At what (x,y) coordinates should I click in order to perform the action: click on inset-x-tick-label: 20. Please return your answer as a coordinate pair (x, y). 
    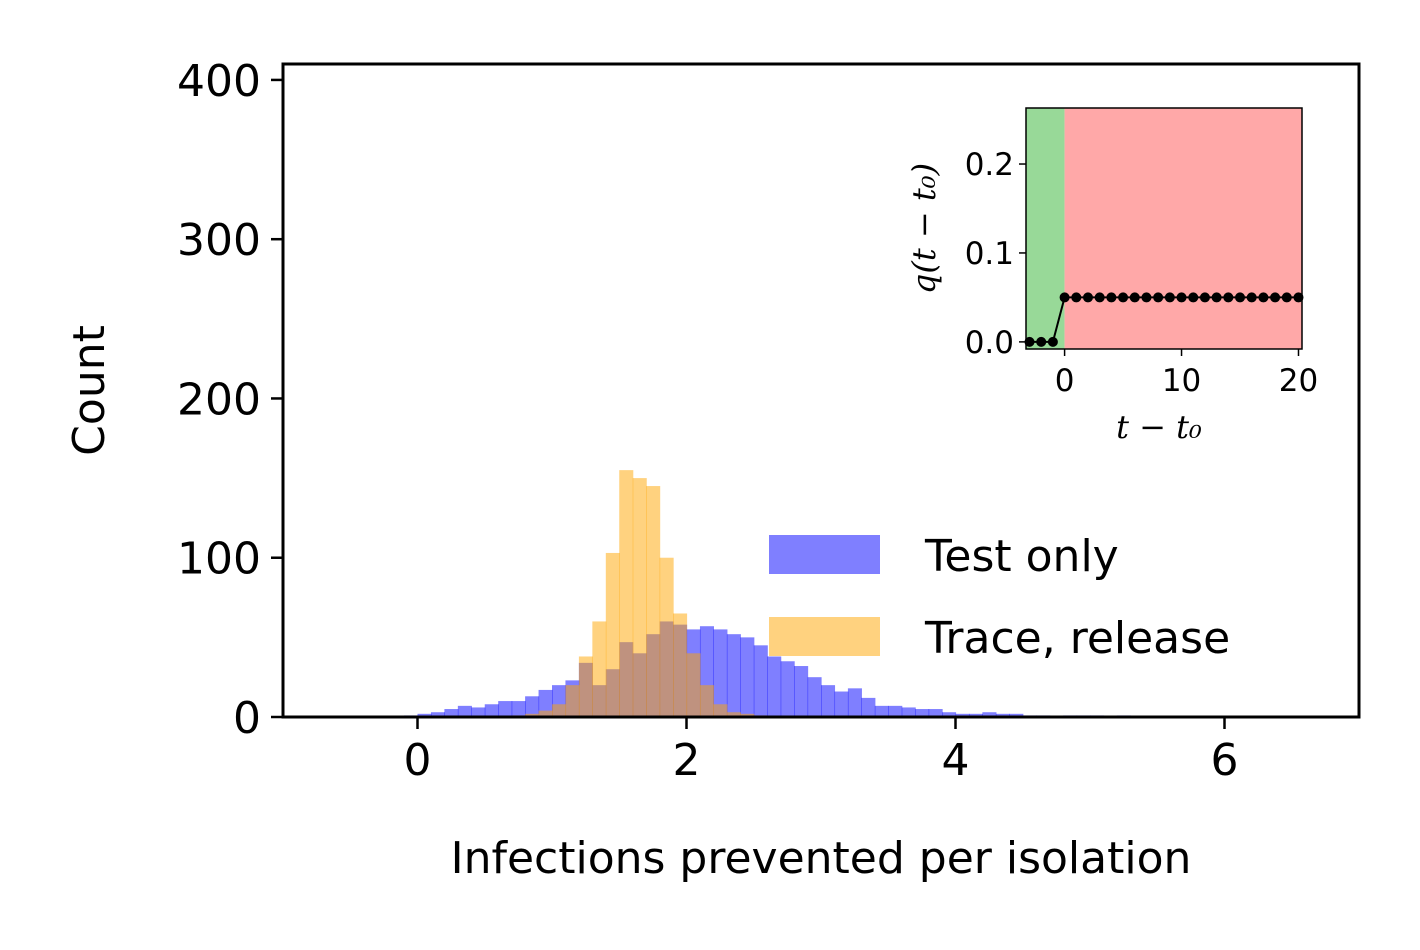
    Looking at the image, I should click on (1298, 381).